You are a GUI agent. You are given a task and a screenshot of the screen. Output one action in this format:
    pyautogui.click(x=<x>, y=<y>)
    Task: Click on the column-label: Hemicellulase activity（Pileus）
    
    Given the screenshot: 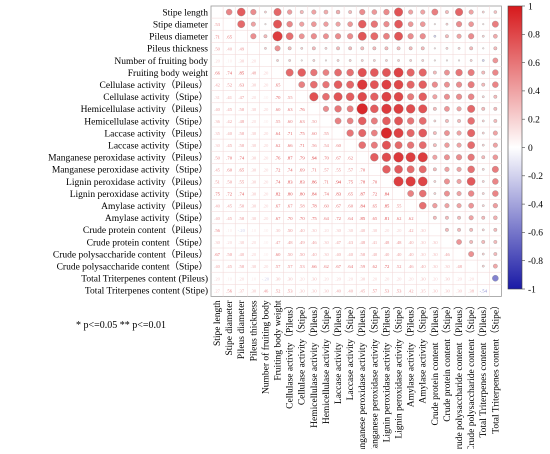 What is the action you would take?
    pyautogui.click(x=314, y=363)
    